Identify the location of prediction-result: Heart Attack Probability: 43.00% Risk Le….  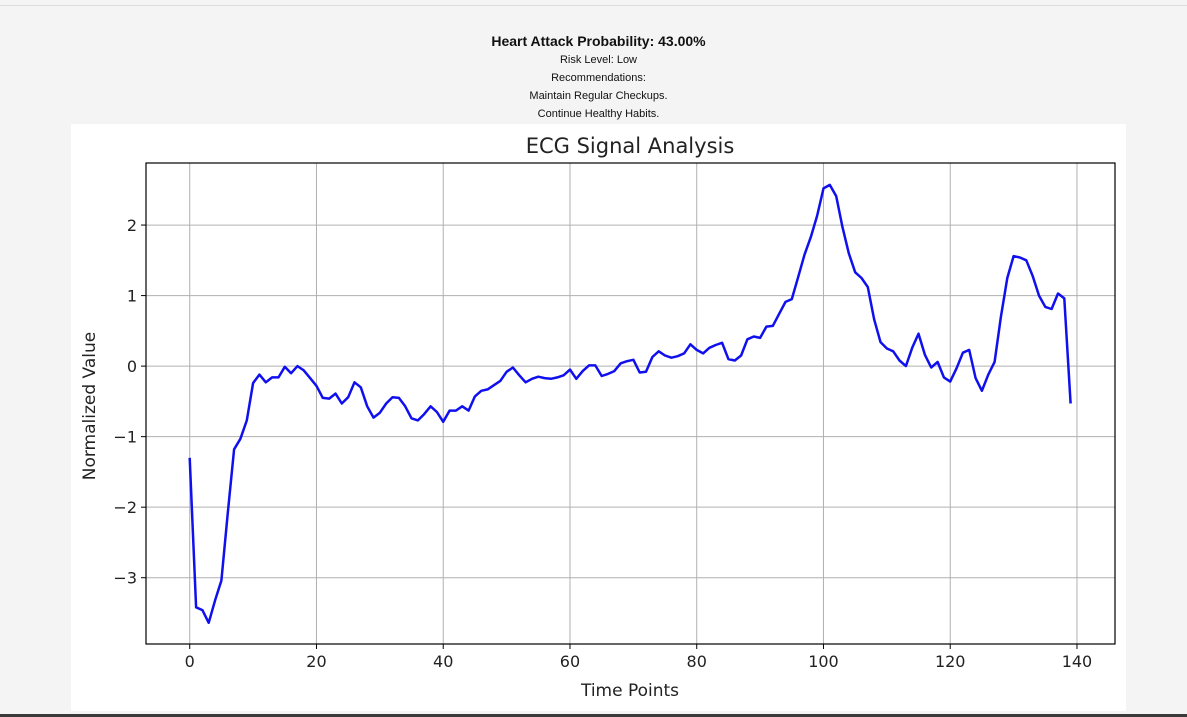
(593, 77).